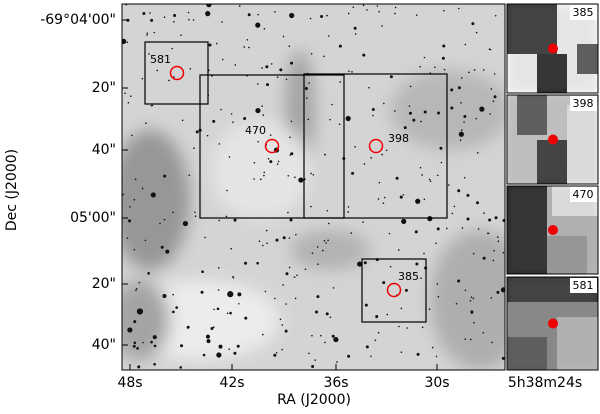 This screenshot has height=414, width=600. What do you see at coordinates (552, 323) in the screenshot?
I see `inset-frame` at bounding box center [552, 323].